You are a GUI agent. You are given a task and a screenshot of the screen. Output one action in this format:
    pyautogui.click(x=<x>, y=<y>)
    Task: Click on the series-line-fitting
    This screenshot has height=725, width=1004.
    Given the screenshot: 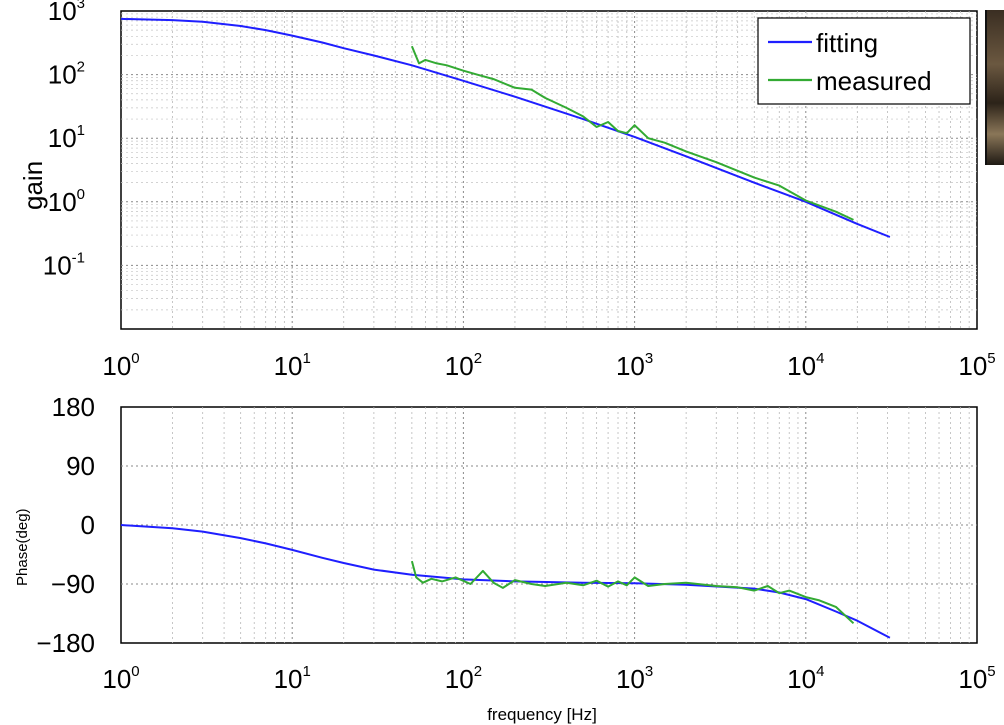 What is the action you would take?
    pyautogui.click(x=505, y=581)
    